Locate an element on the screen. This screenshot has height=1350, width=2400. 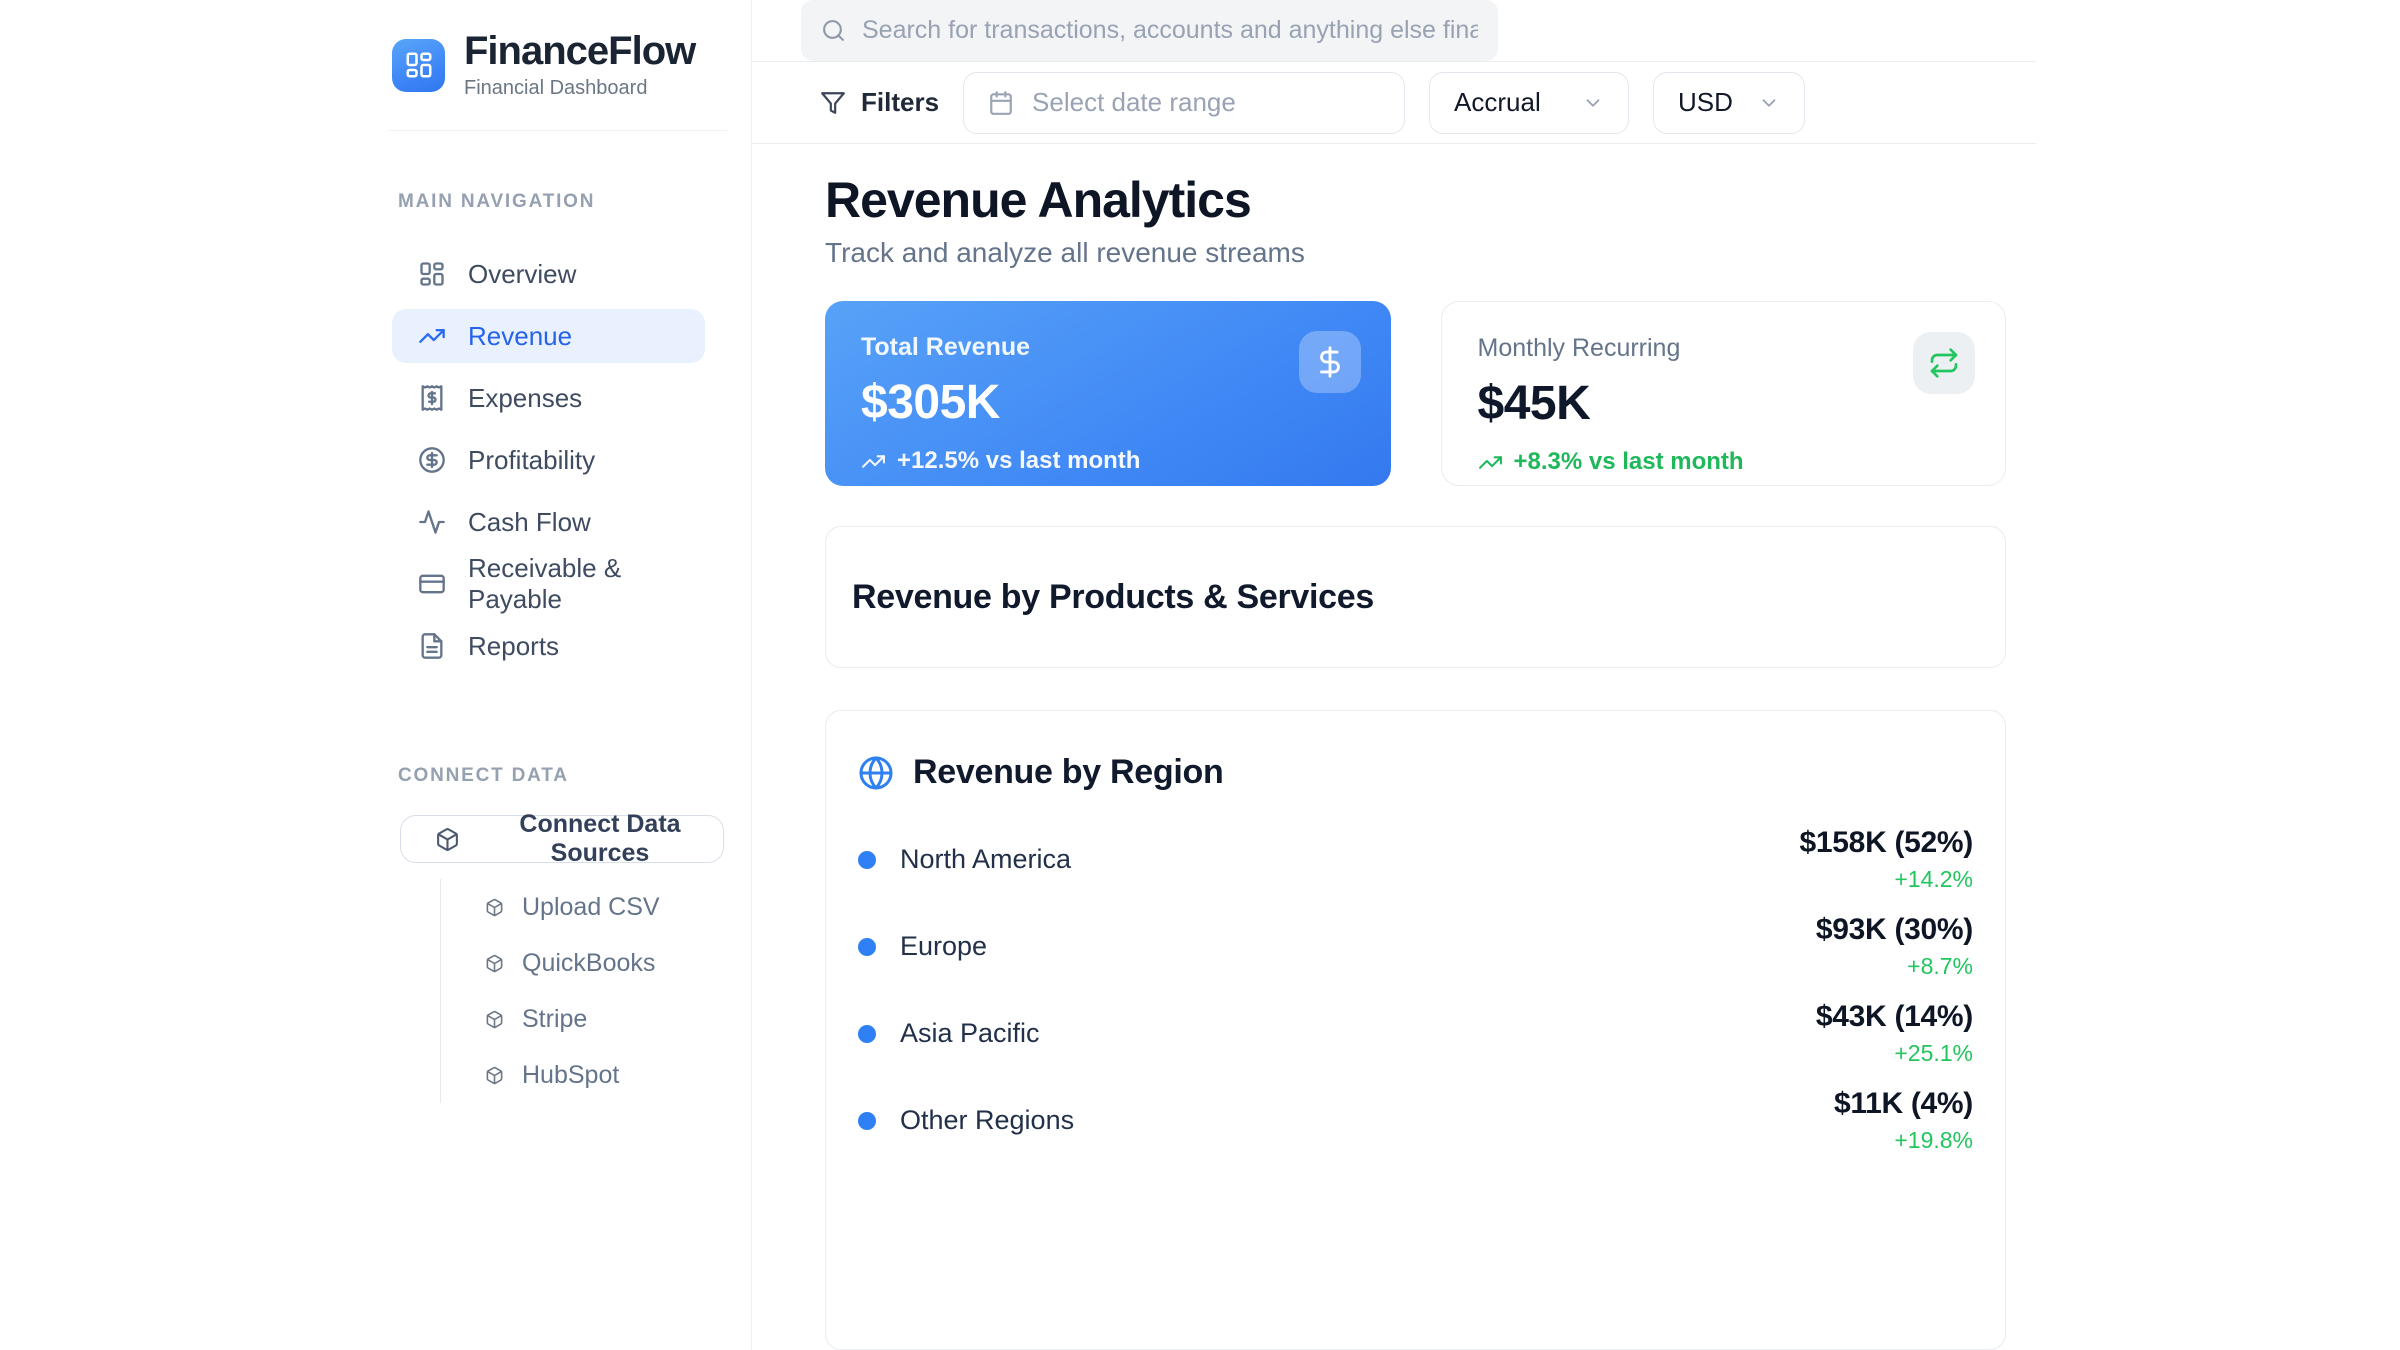
currency-select: USD is located at coordinates (1729, 102).